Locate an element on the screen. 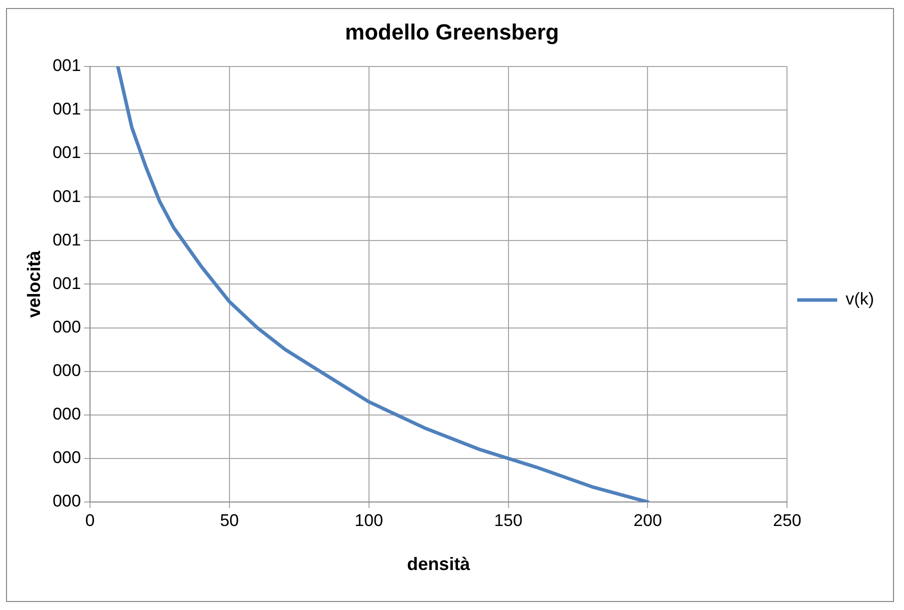  y-axis-title: velocità is located at coordinates (34, 284).